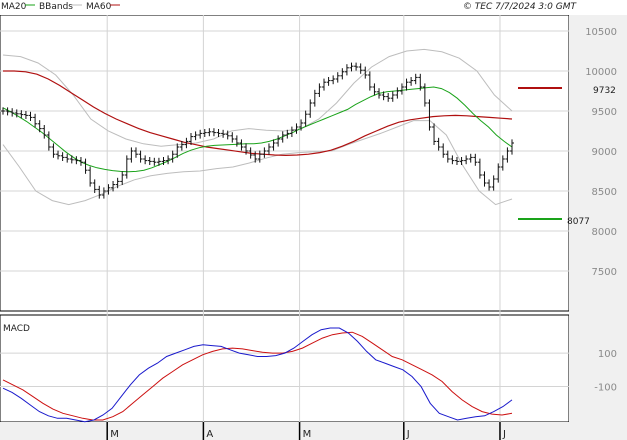 This screenshot has width=627, height=440. Describe the element at coordinates (601, 32) in the screenshot. I see `price-tick-label: 10500` at that location.